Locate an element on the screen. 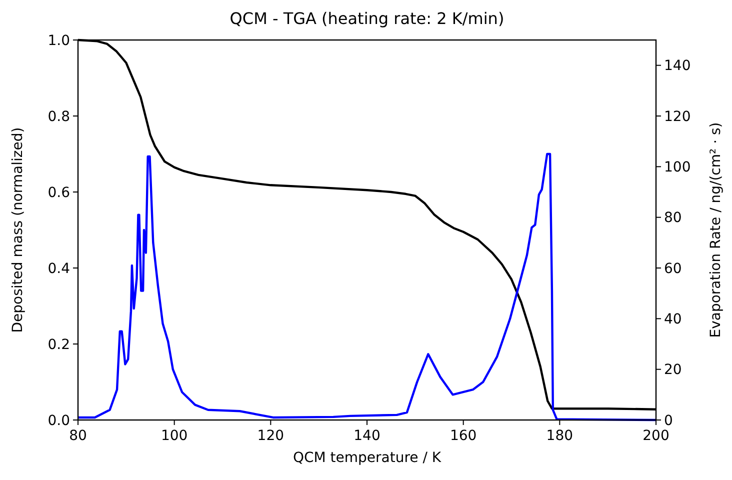 This screenshot has width=732, height=480. y-tick-label: 0.8 is located at coordinates (59, 116).